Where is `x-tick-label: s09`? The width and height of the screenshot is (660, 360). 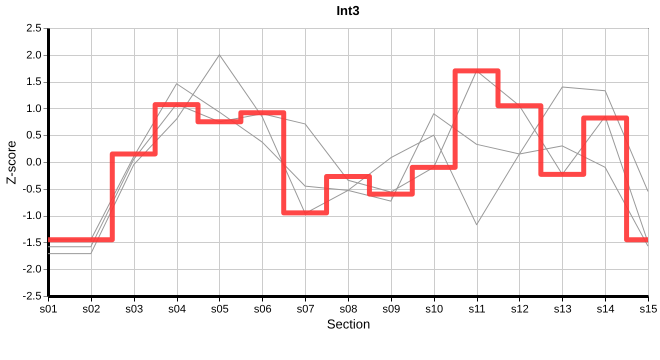
x-tick-label: s09 is located at coordinates (391, 310).